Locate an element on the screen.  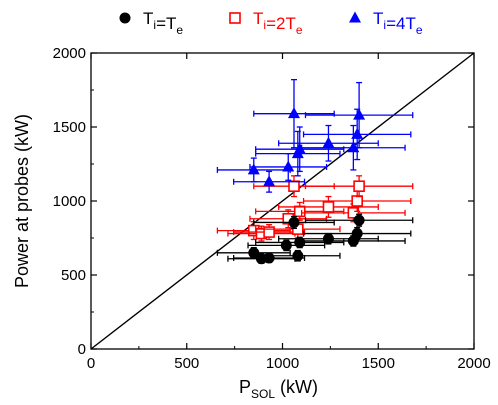
x-tick-label: 0 is located at coordinates (91, 363).